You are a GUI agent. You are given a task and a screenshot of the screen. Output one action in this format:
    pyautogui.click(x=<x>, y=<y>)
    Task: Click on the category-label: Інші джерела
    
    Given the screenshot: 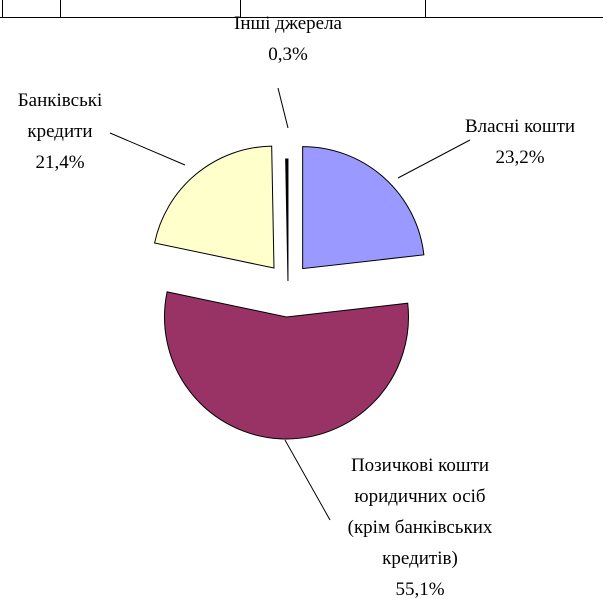 What is the action you would take?
    pyautogui.click(x=288, y=23)
    